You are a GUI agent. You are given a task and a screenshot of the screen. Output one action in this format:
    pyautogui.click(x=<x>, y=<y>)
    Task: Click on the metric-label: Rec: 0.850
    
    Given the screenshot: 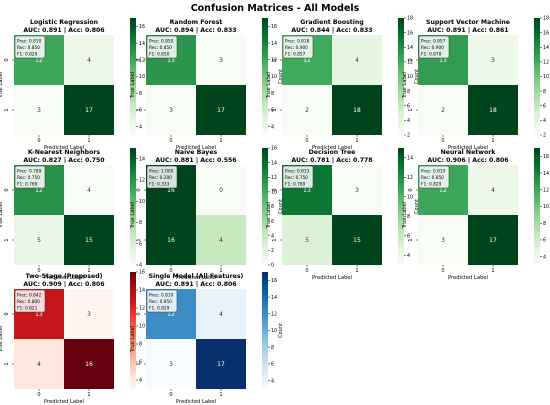 What is the action you would take?
    pyautogui.click(x=160, y=48)
    